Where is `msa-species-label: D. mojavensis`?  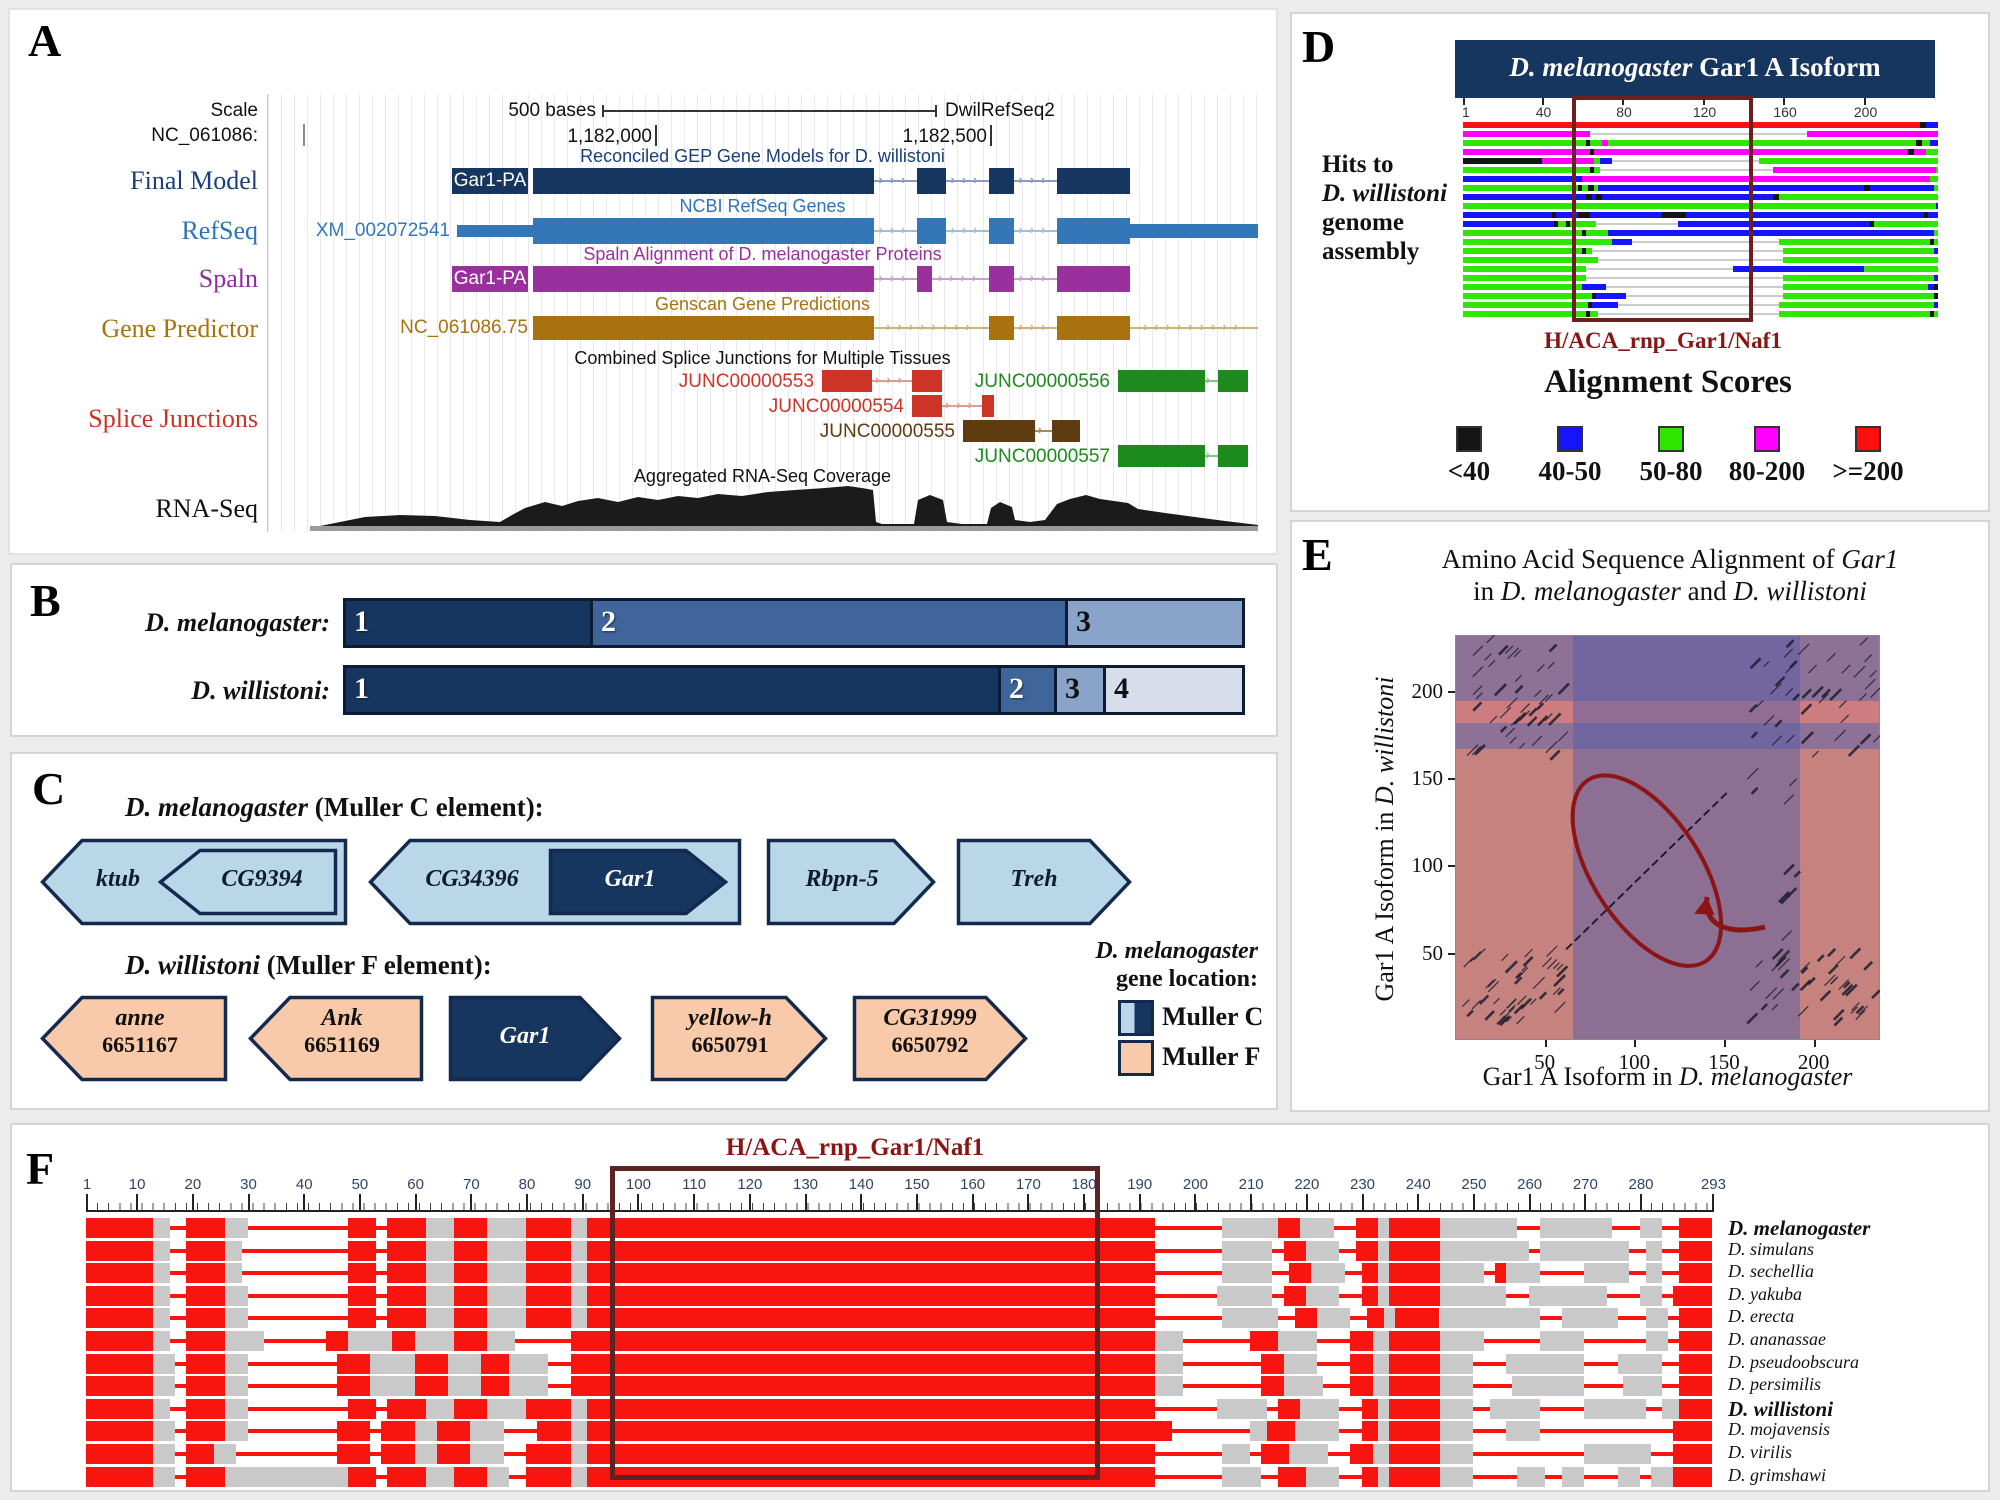
msa-species-label: D. mojavensis is located at coordinates (1779, 1429).